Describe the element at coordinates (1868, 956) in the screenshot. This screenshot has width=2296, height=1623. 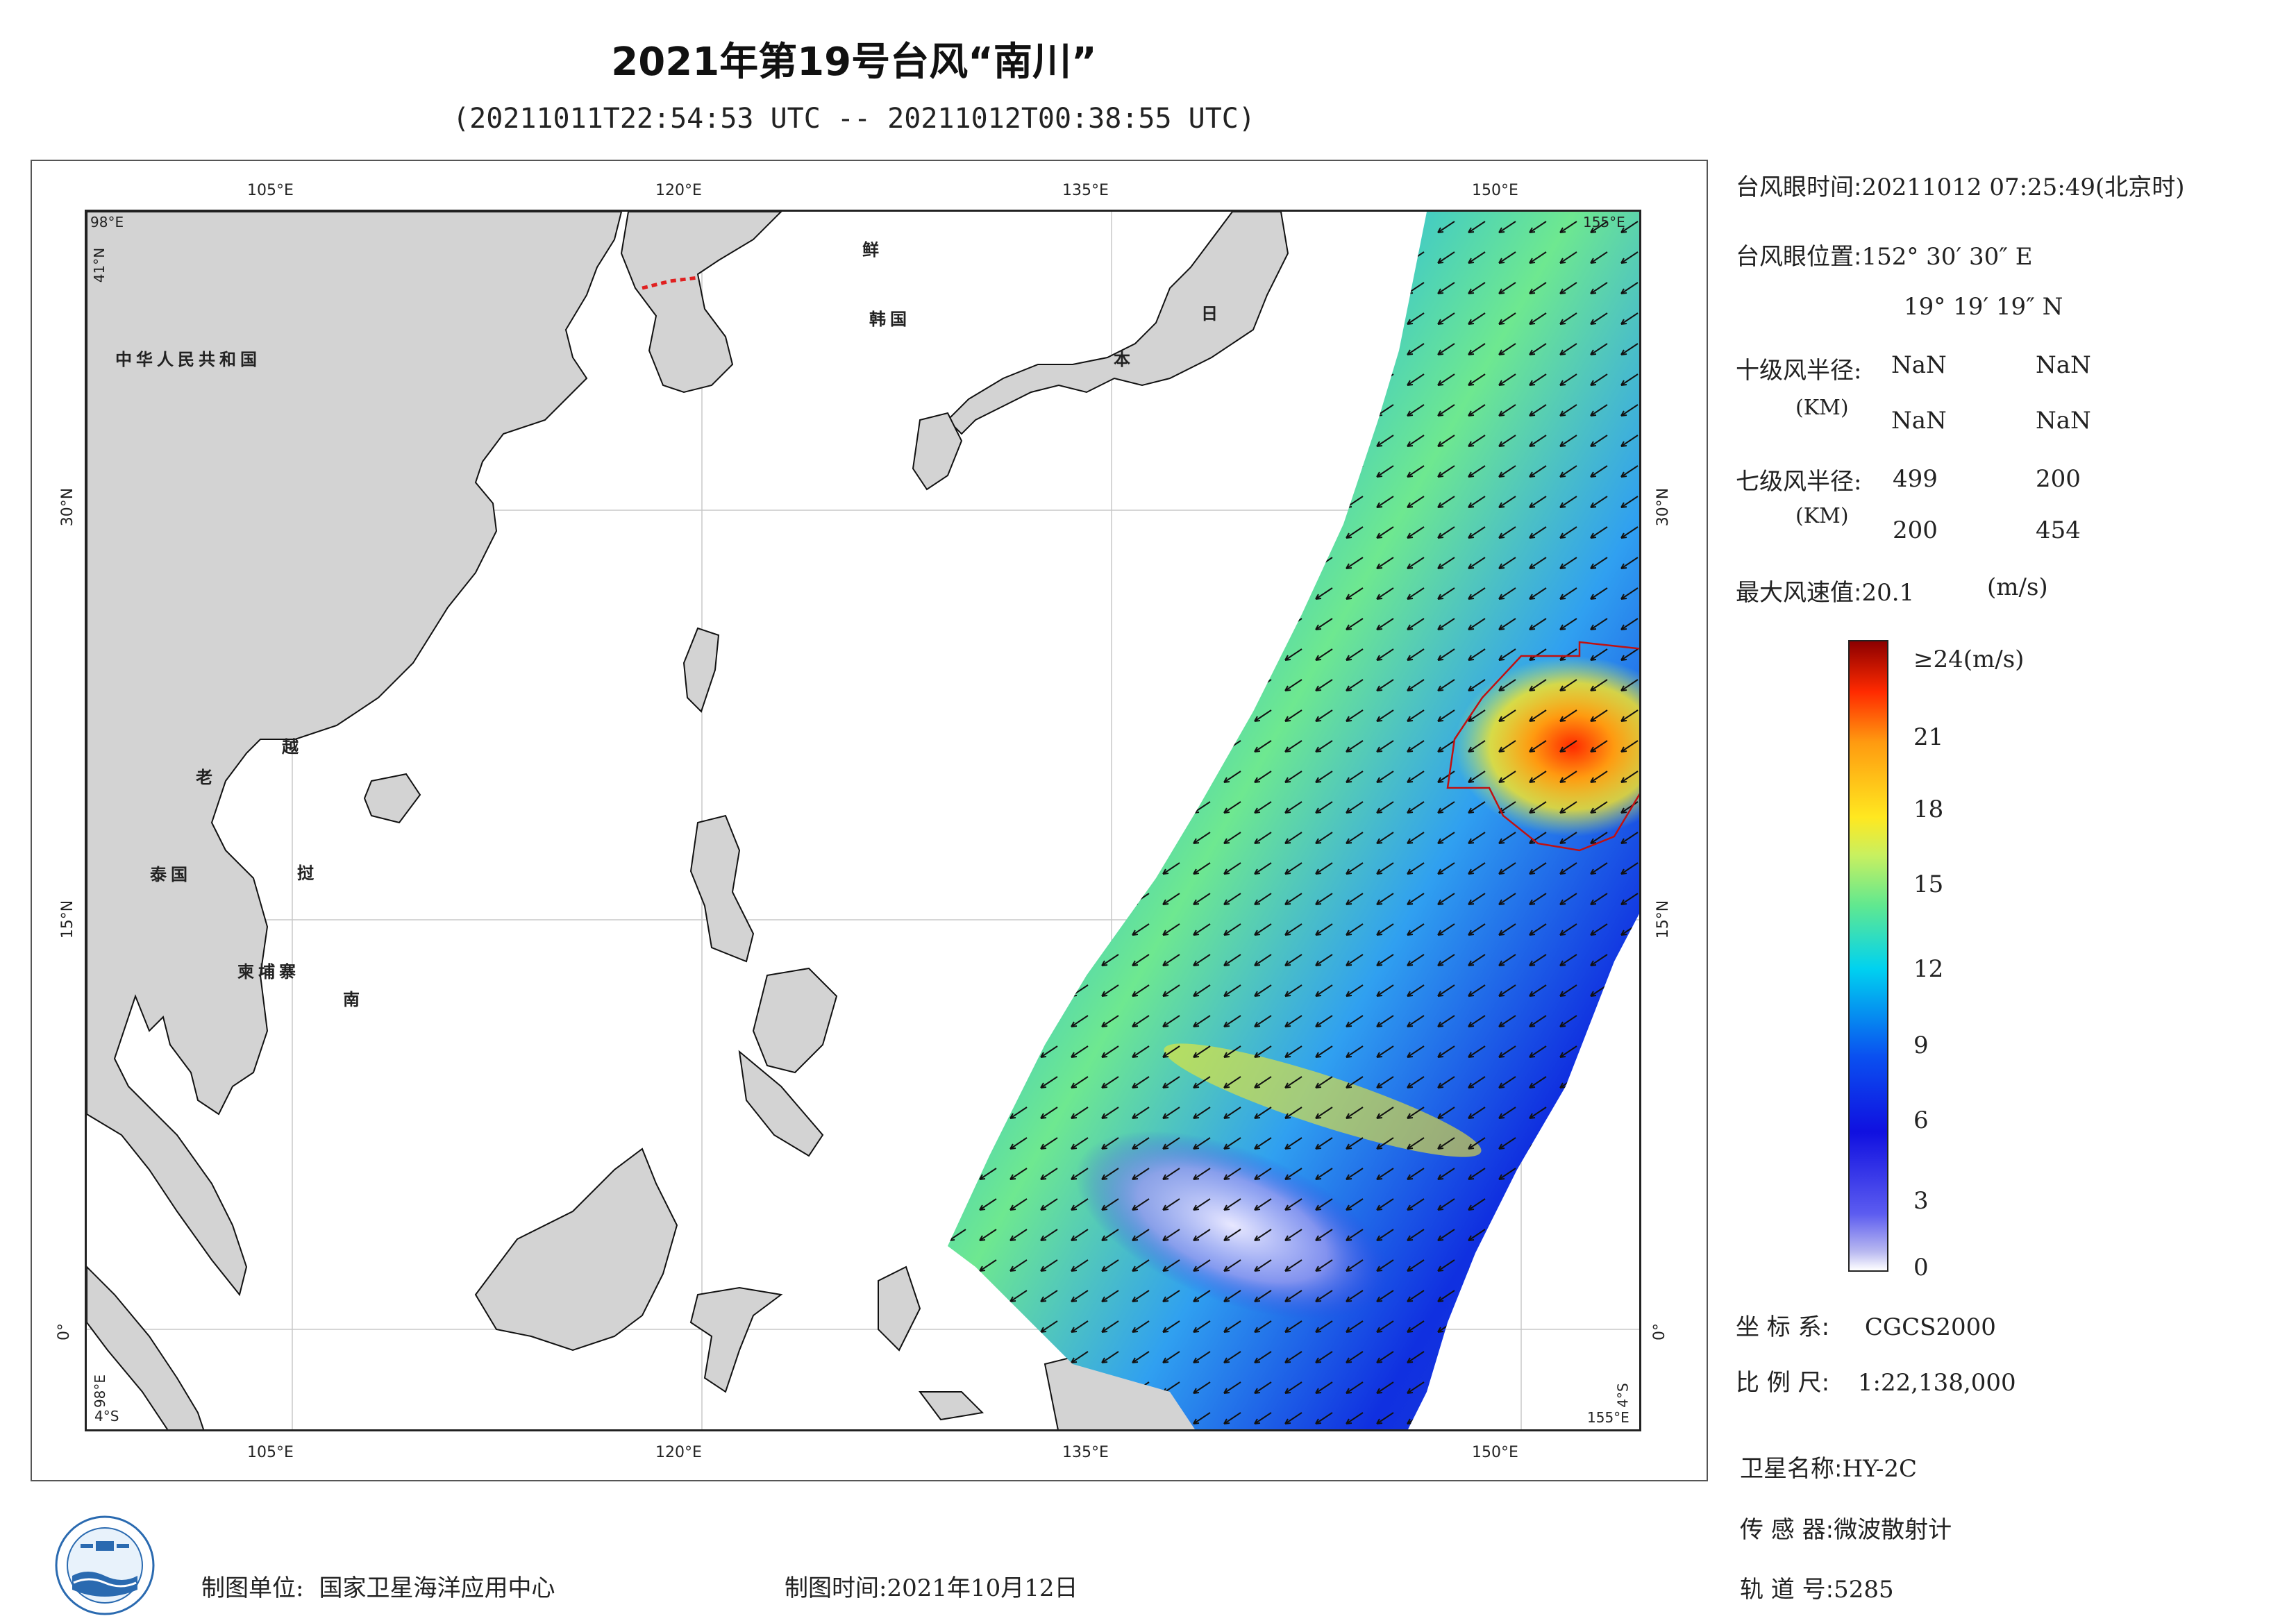
I see `wind-speed-colorbar` at that location.